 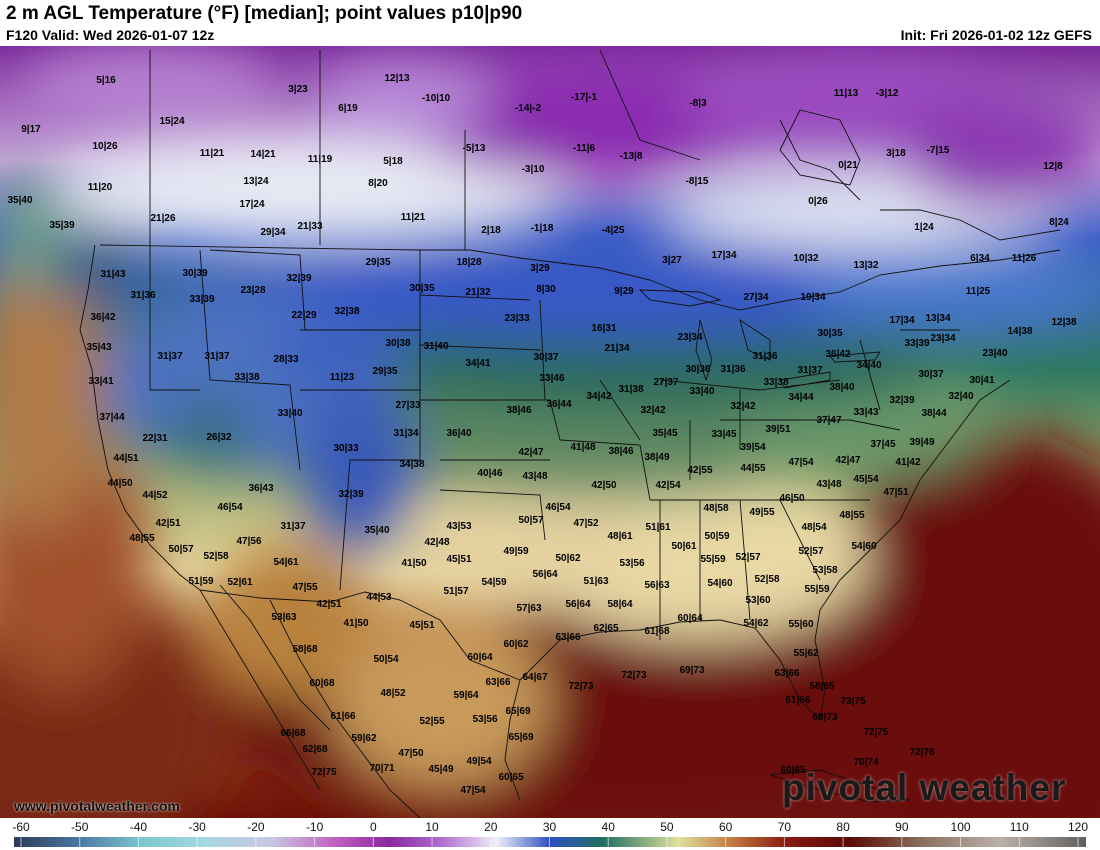 What do you see at coordinates (719, 583) in the screenshot?
I see `point-value: 54|60` at bounding box center [719, 583].